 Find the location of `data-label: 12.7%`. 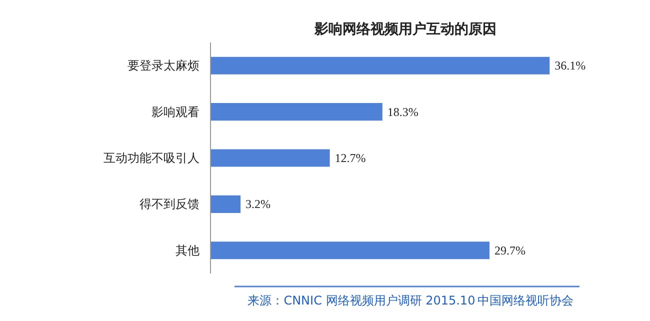

data-label: 12.7% is located at coordinates (350, 158).